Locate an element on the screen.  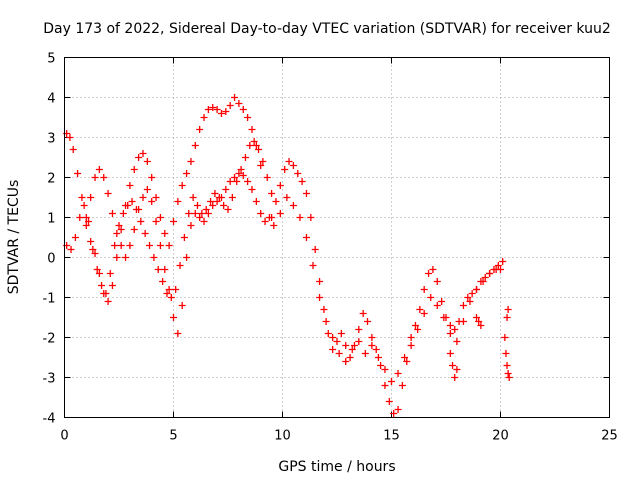
x-tick-label: 0 is located at coordinates (64, 436).